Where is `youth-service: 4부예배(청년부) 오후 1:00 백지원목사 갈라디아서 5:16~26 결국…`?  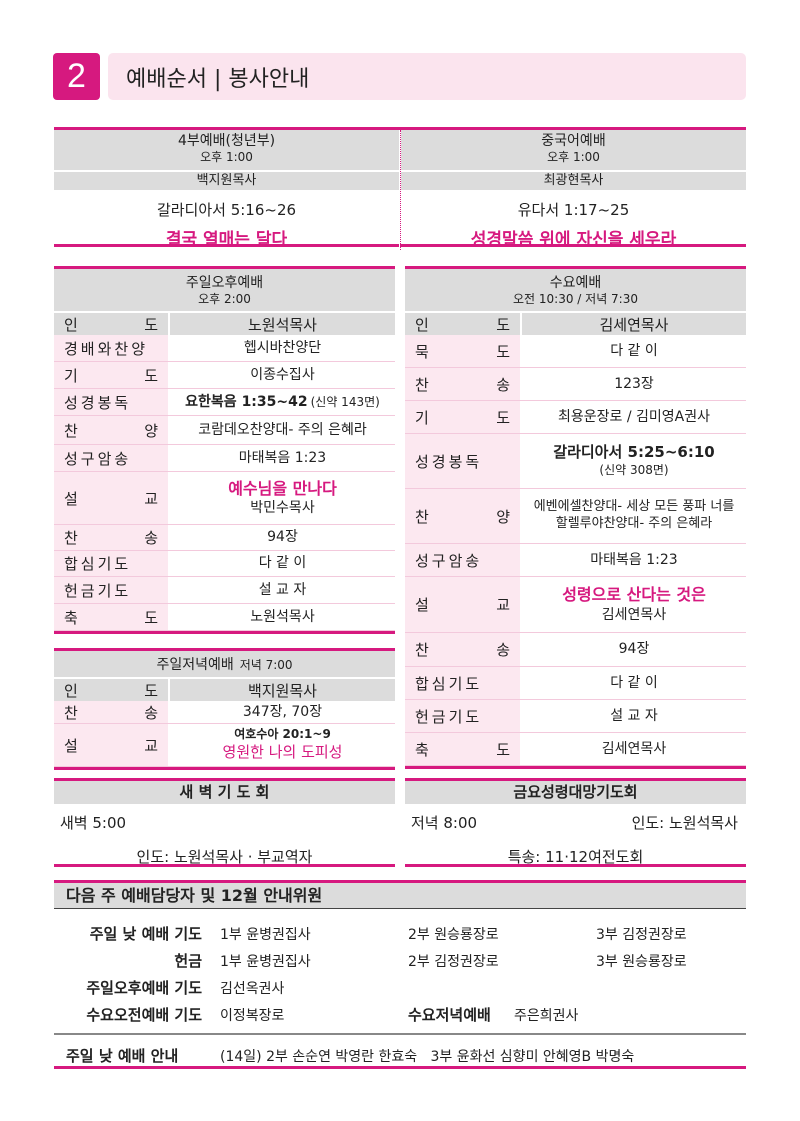 youth-service: 4부예배(청년부) 오후 1:00 백지원목사 갈라디아서 5:16~26 결국… is located at coordinates (227, 190).